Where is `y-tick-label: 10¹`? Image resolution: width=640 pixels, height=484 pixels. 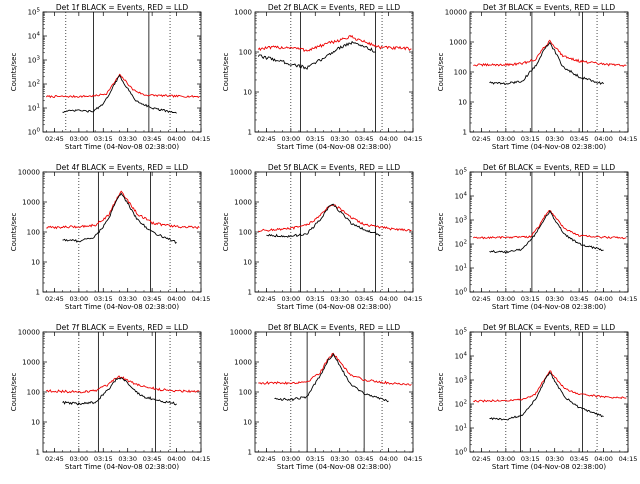 y-tick-label: 10¹ is located at coordinates (461, 428).